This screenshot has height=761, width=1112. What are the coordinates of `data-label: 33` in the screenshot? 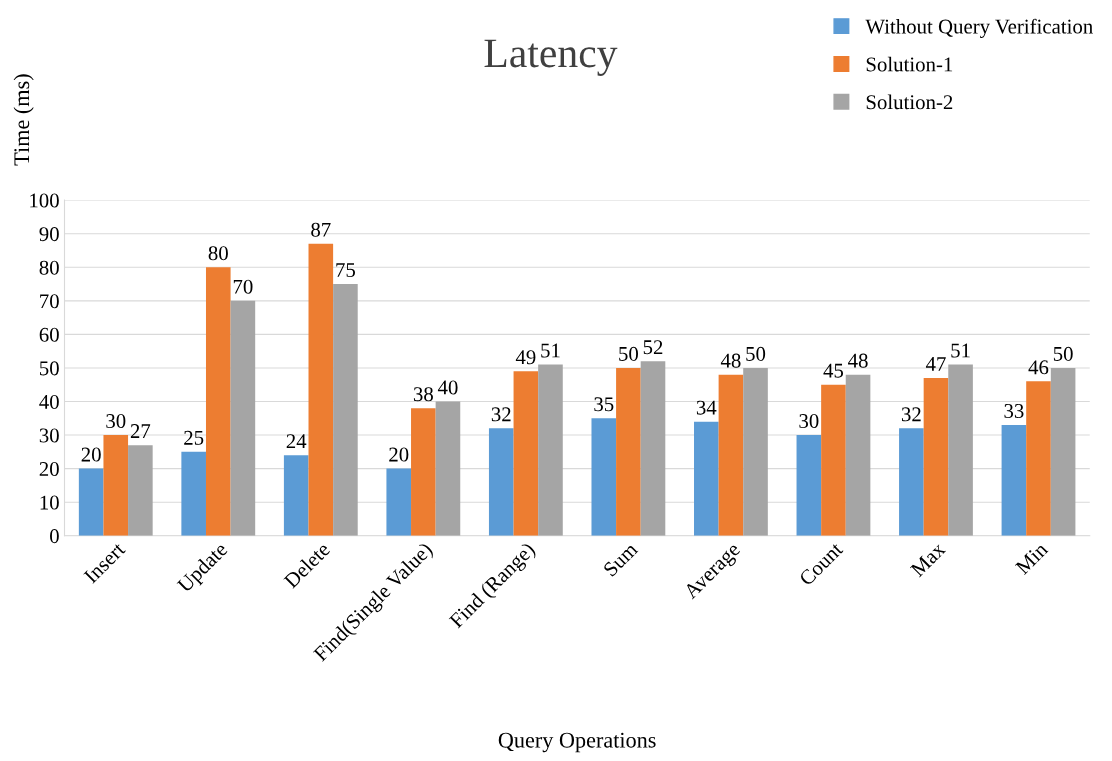 It's located at (1014, 410).